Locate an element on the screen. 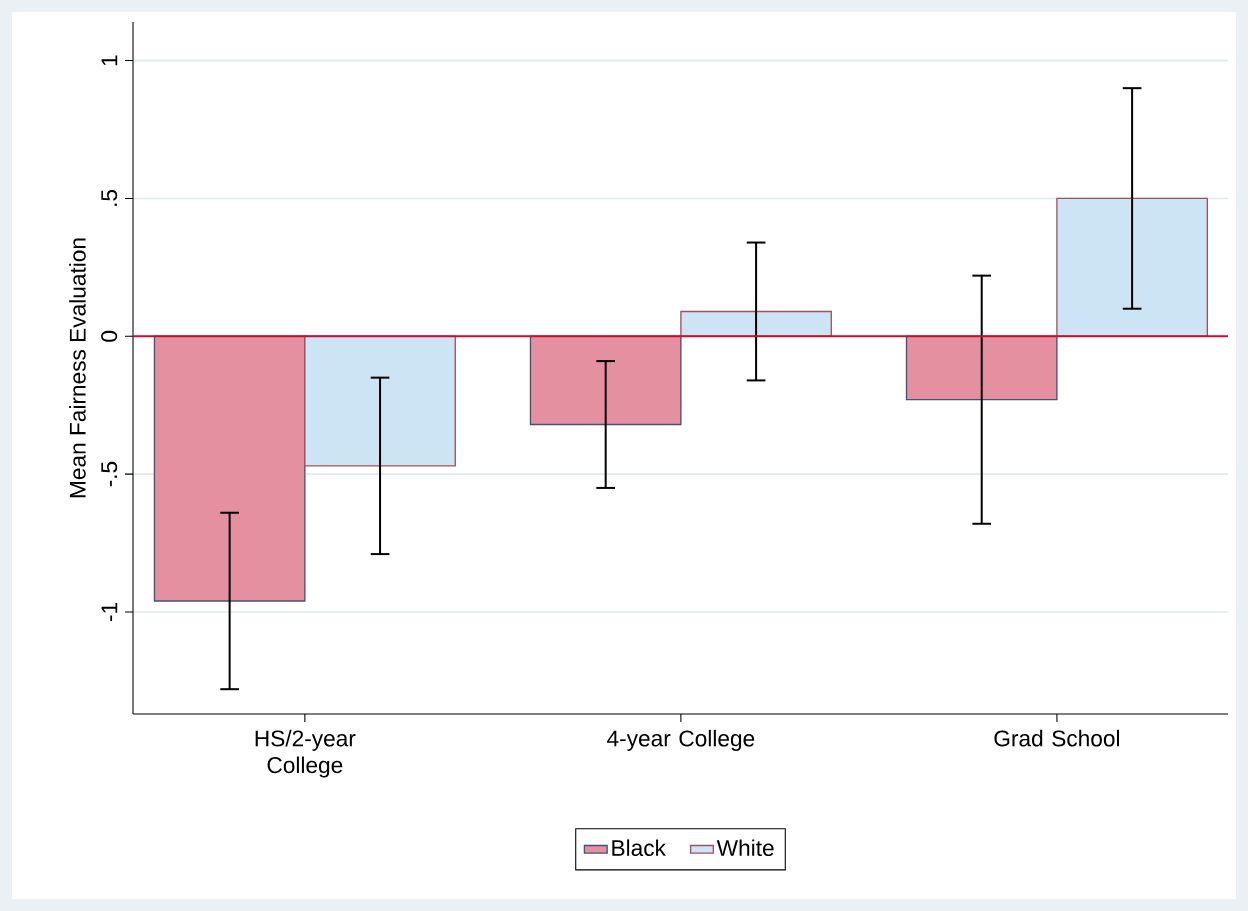 Image resolution: width=1248 pixels, height=911 pixels. y-tick-label: -.5 is located at coordinates (109, 474).